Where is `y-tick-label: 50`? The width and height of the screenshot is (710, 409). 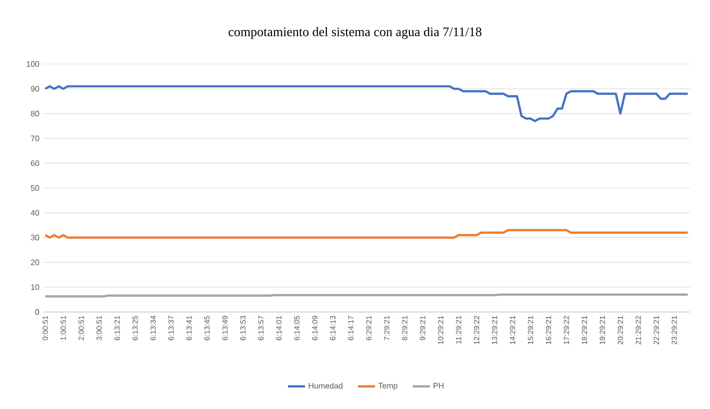
y-tick-label: 50 is located at coordinates (35, 188).